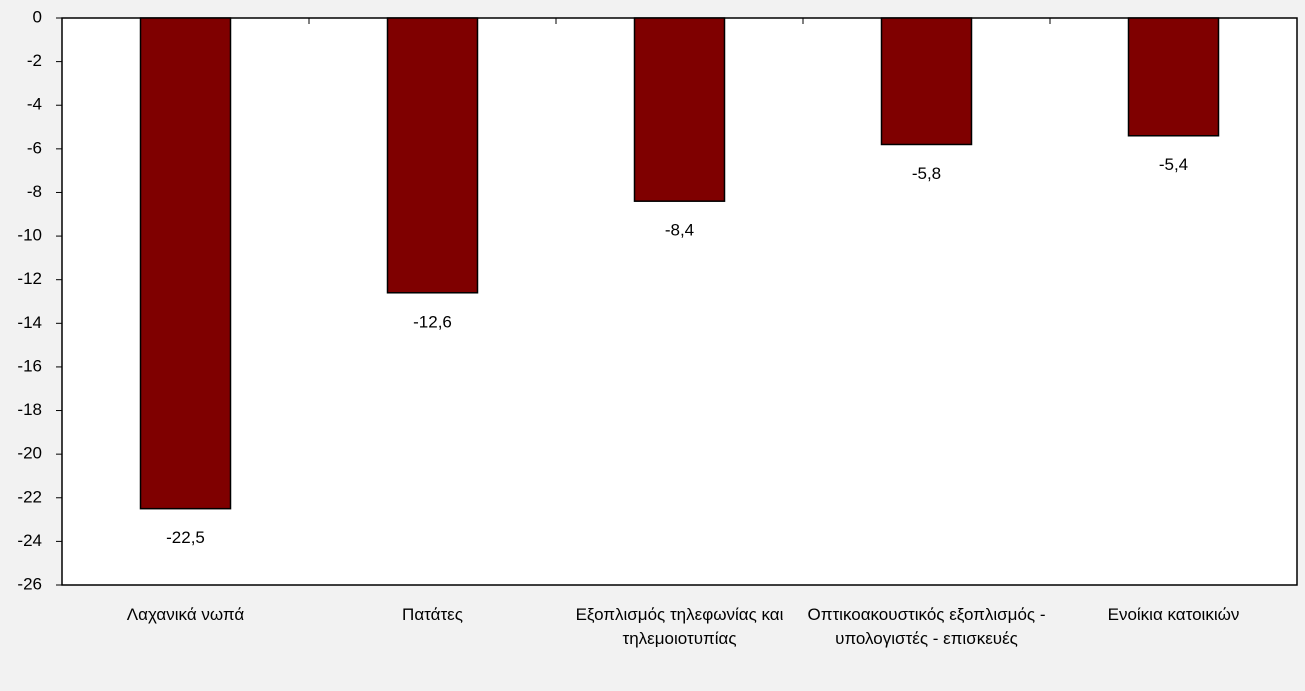 This screenshot has width=1305, height=691. I want to click on y-tick-label: -16, so click(29, 365).